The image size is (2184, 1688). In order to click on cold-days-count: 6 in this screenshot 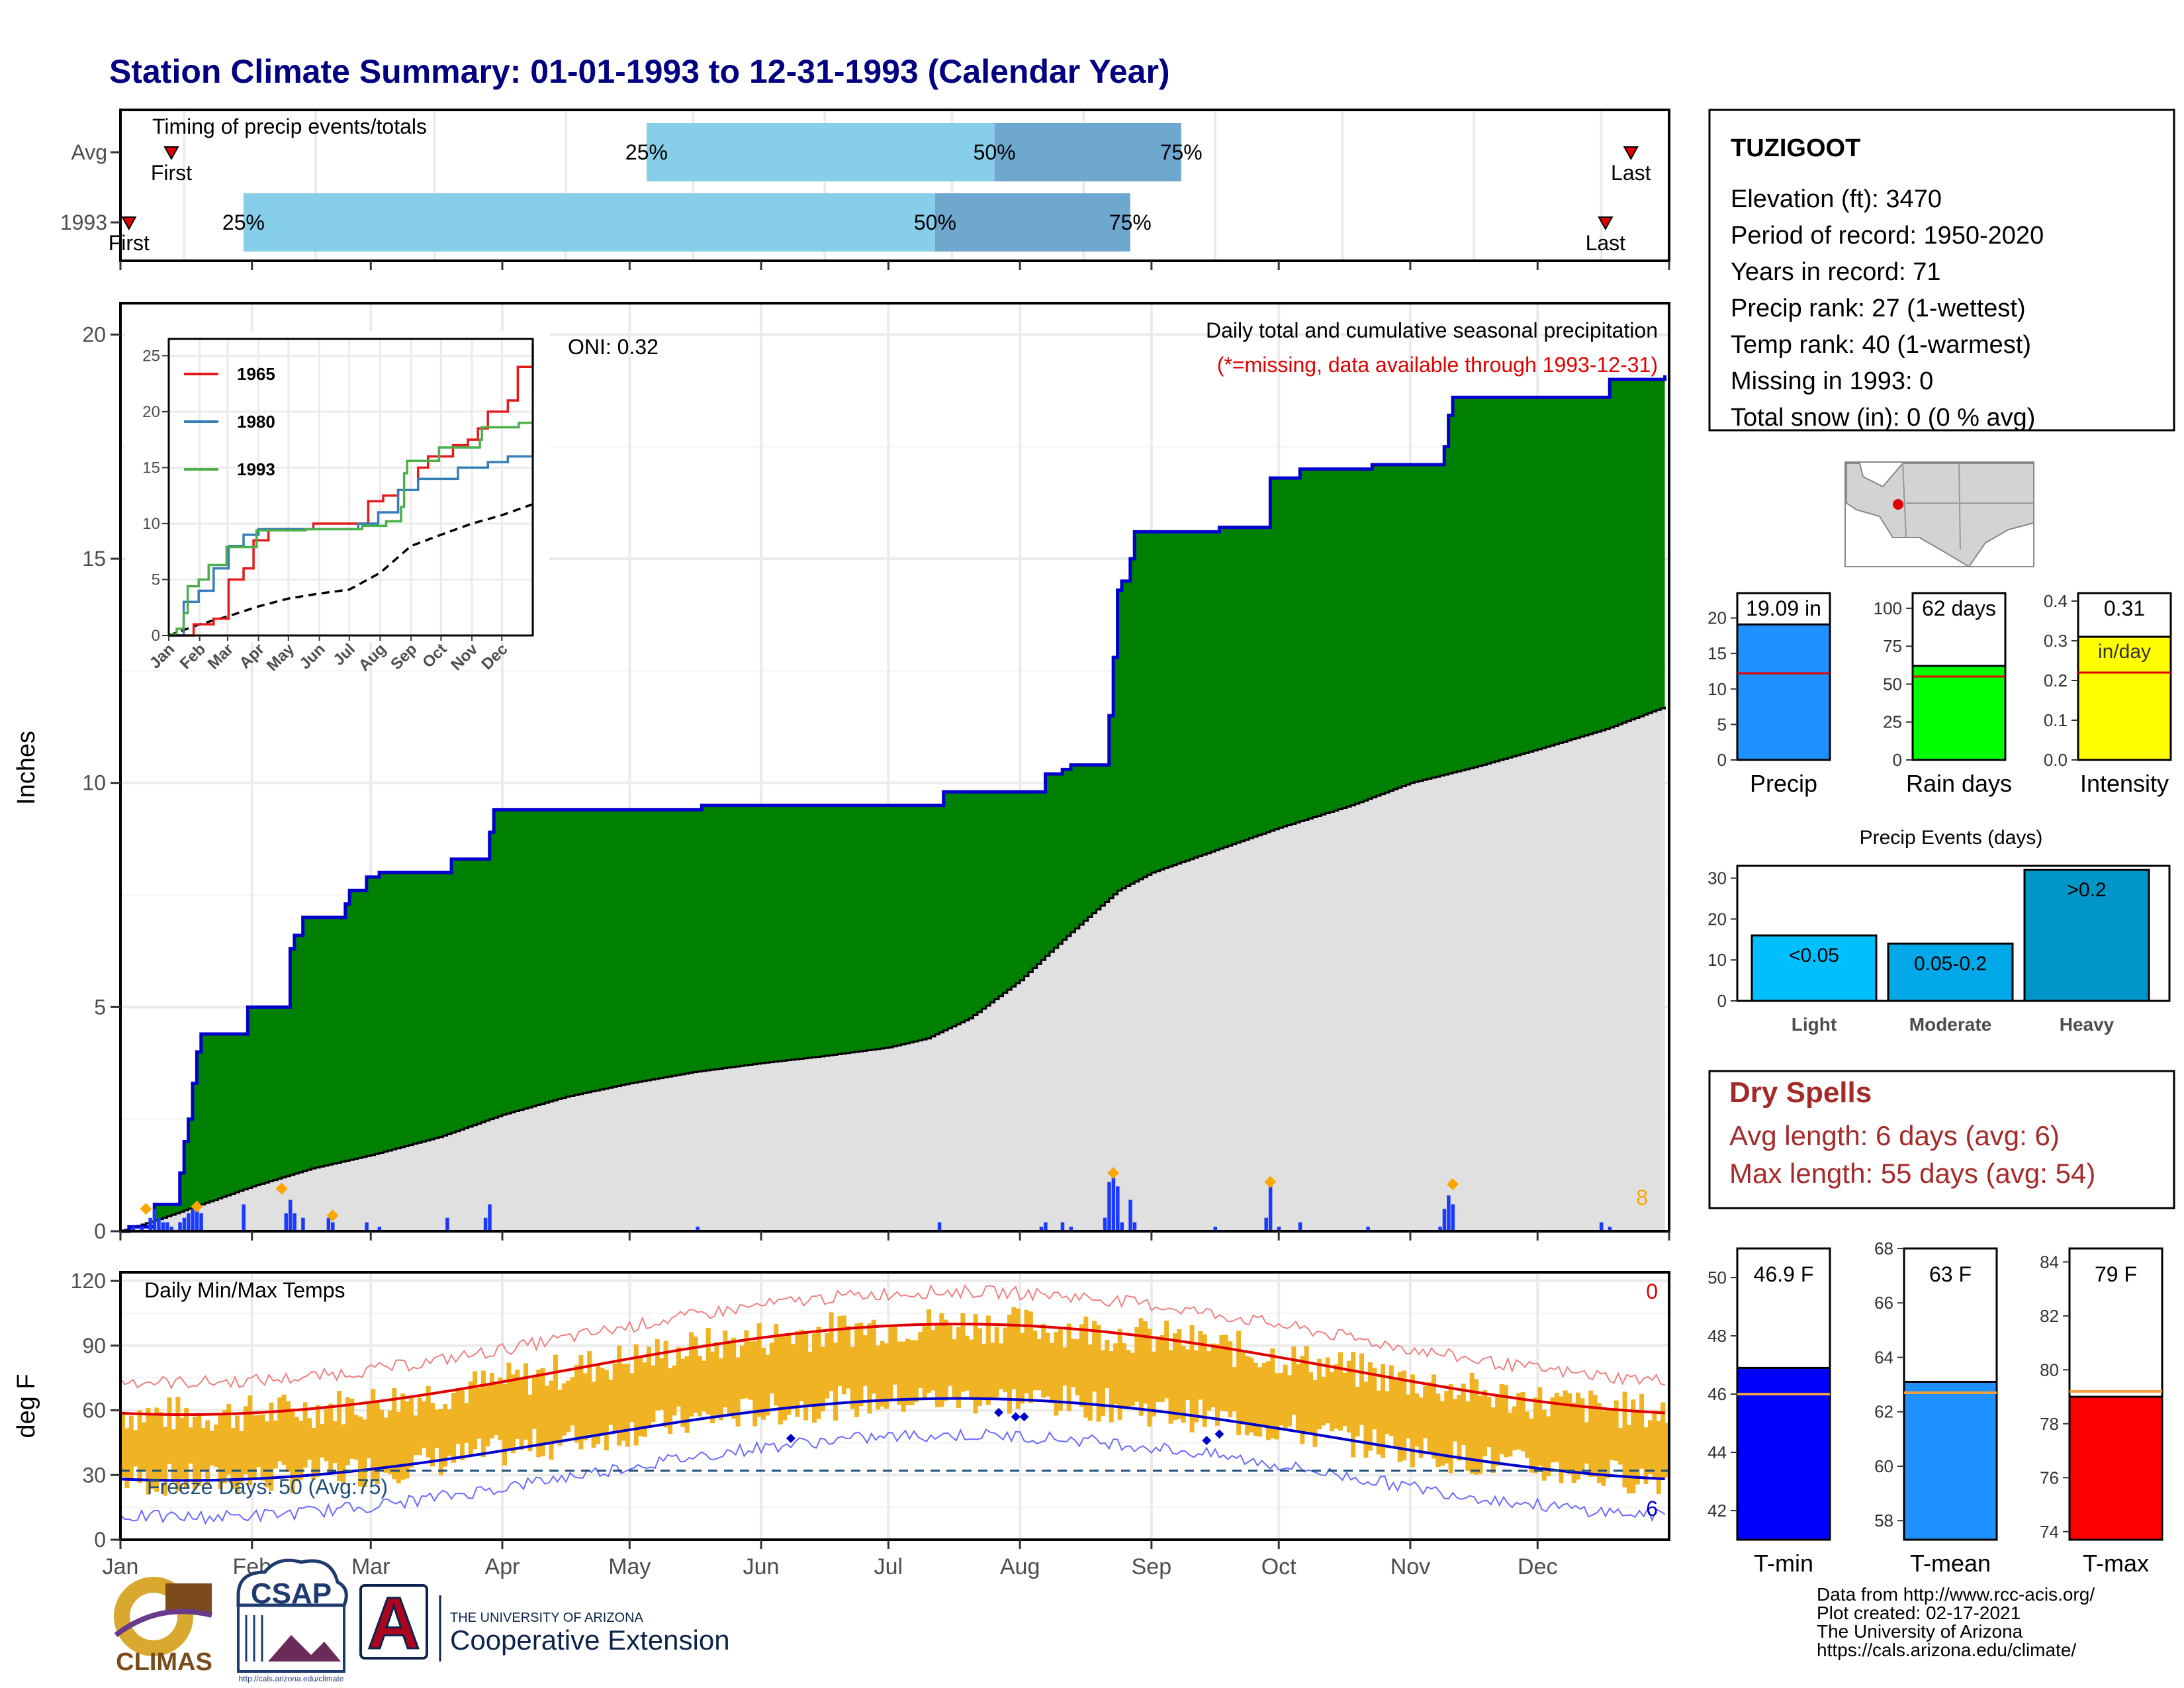, I will do `click(1652, 1509)`.